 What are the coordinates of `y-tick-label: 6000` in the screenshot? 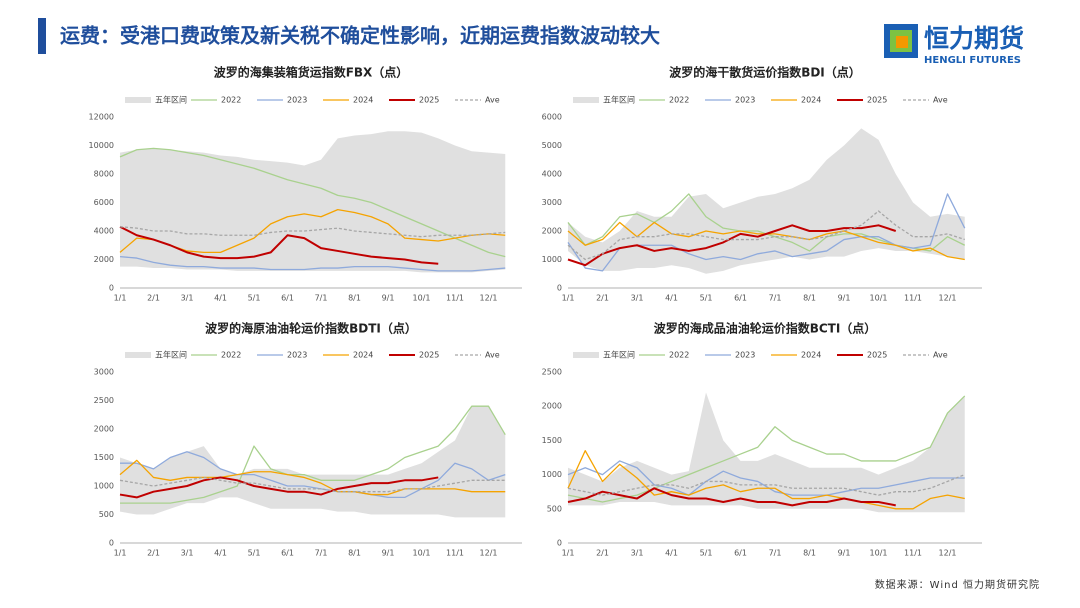 It's located at (552, 117).